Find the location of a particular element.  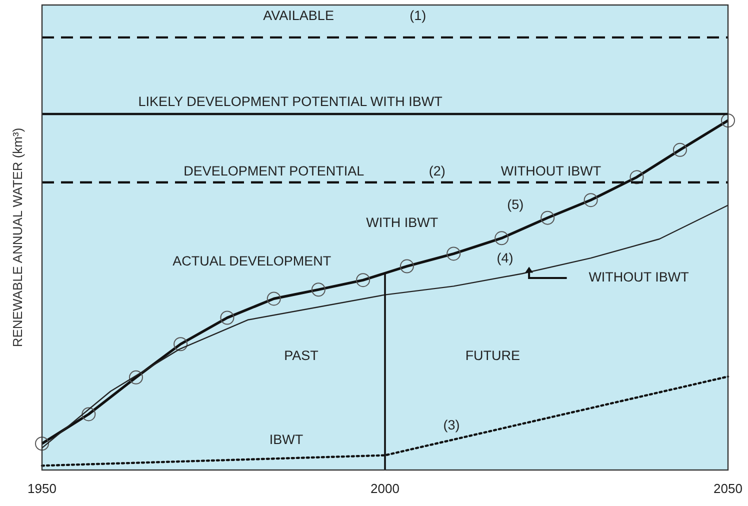

text: AVAILABLE is located at coordinates (298, 15).